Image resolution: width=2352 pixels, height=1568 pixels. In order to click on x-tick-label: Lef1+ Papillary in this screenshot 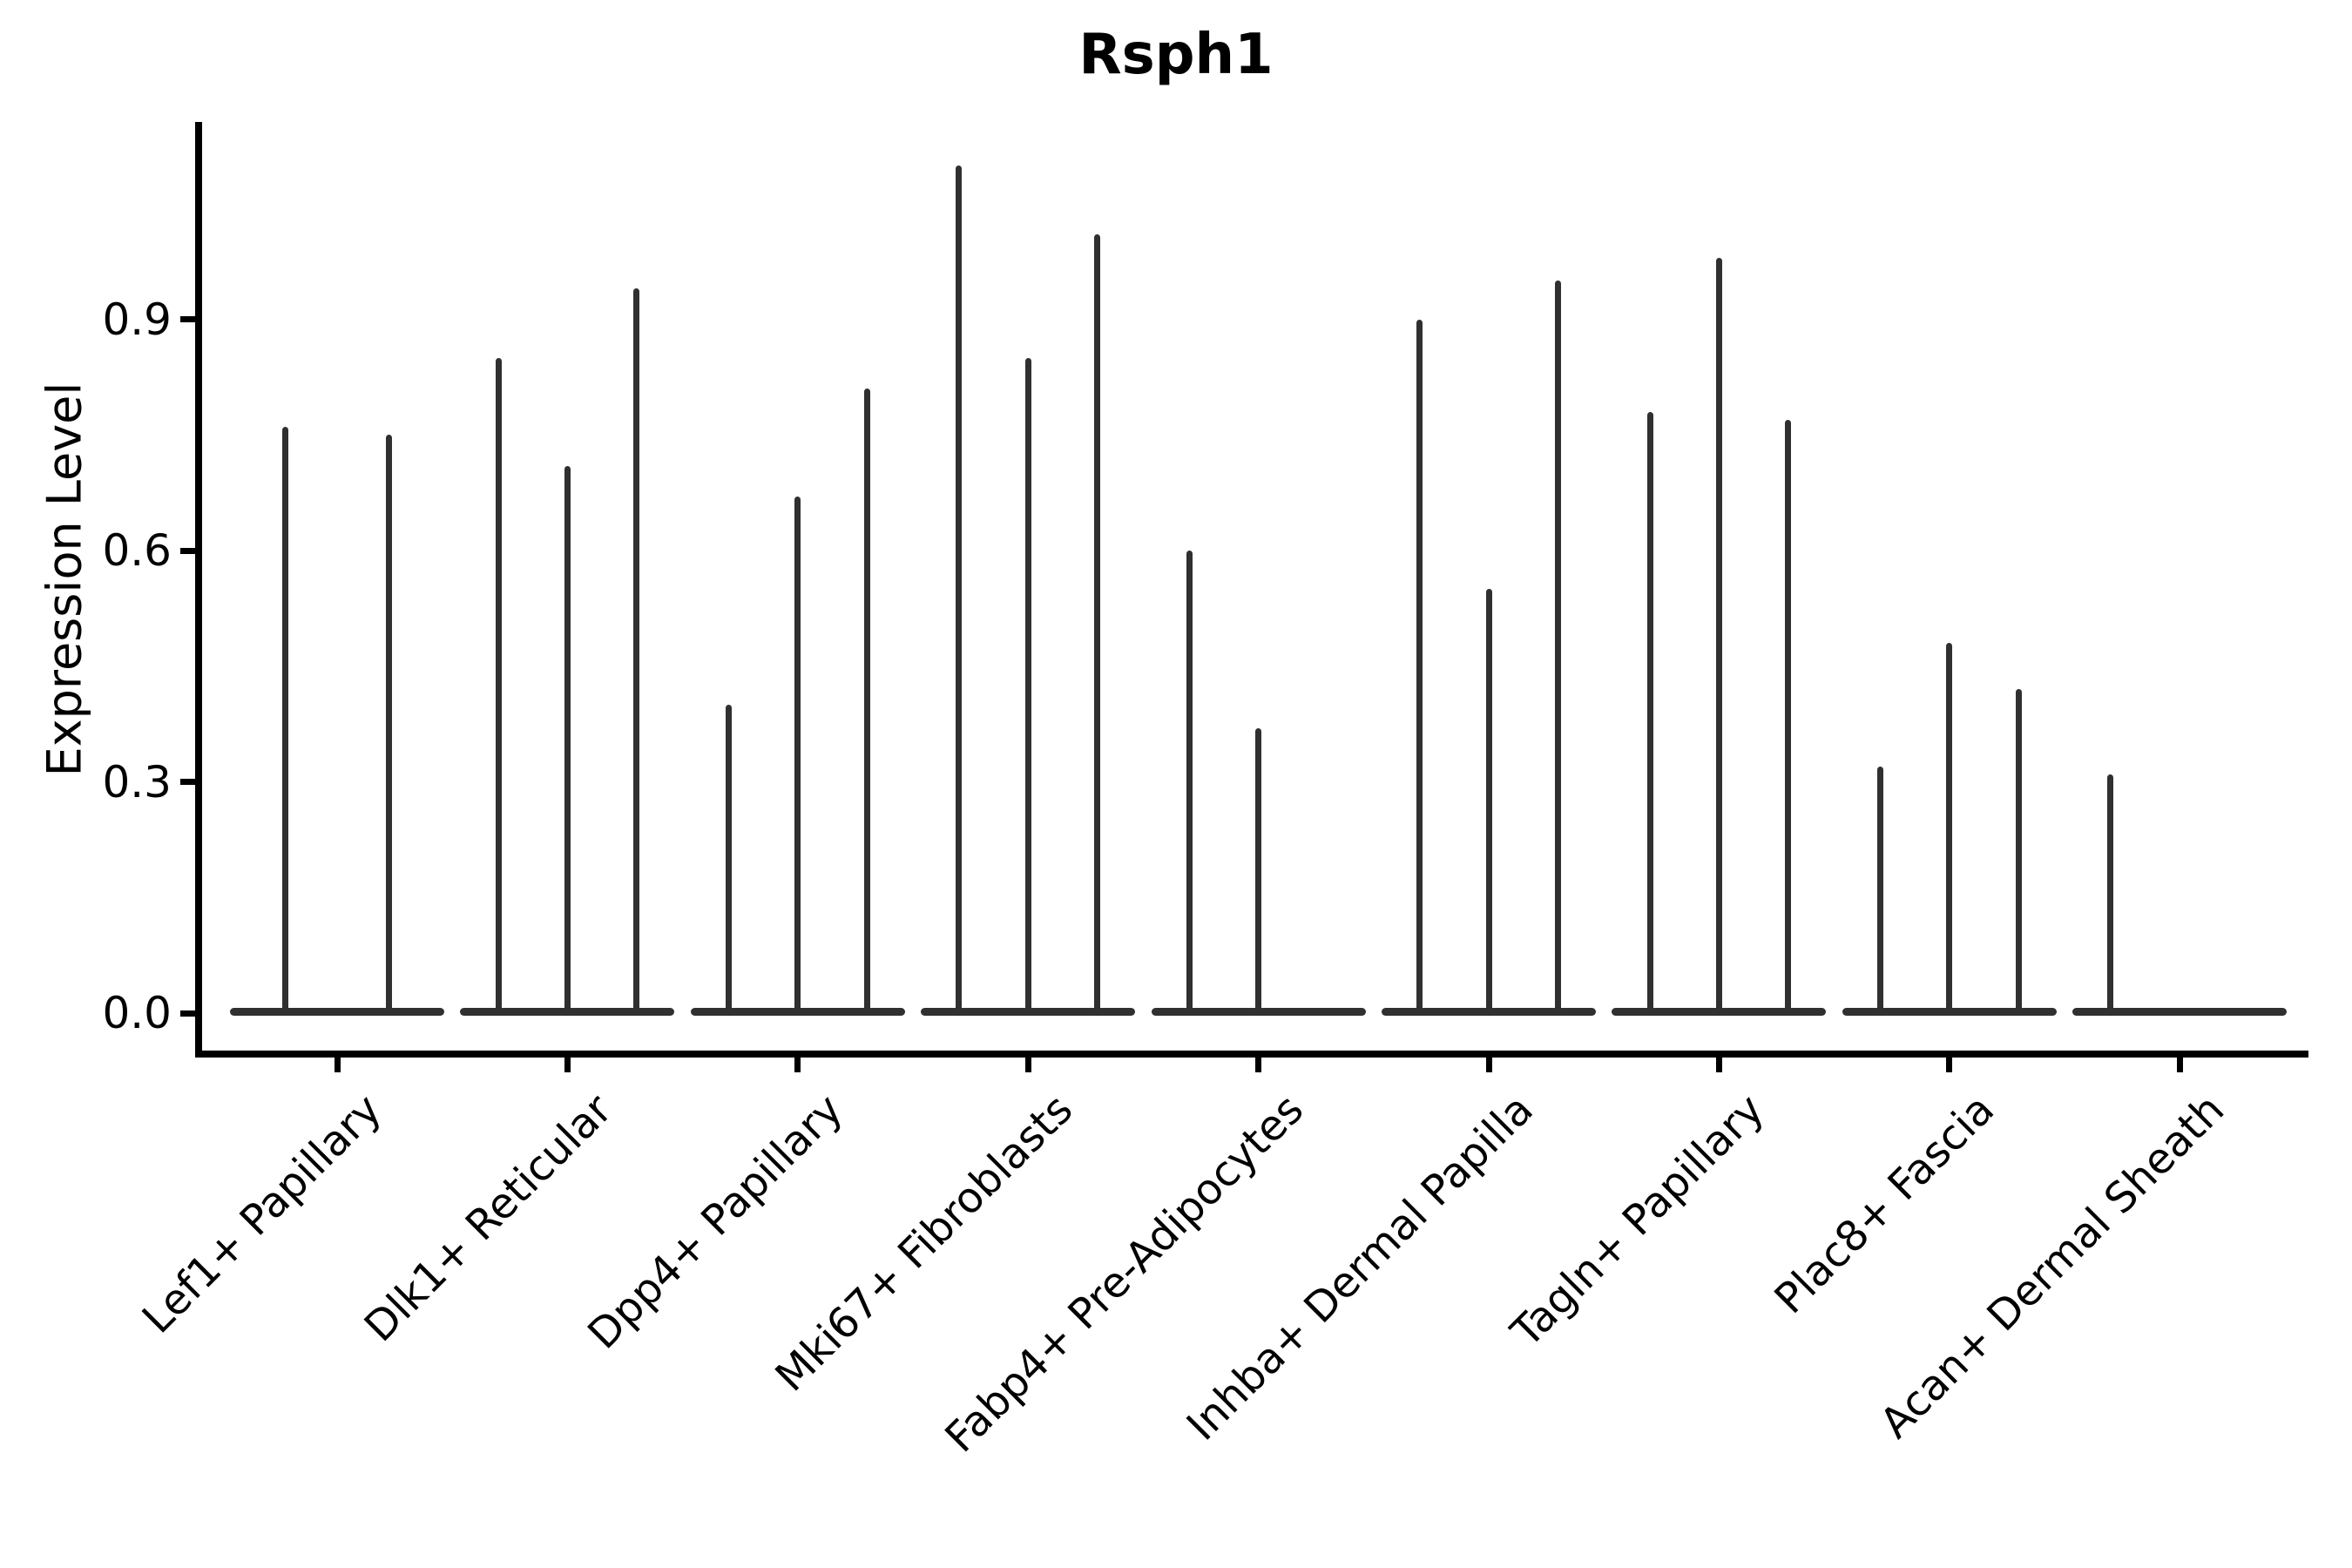, I will do `click(262, 1214)`.